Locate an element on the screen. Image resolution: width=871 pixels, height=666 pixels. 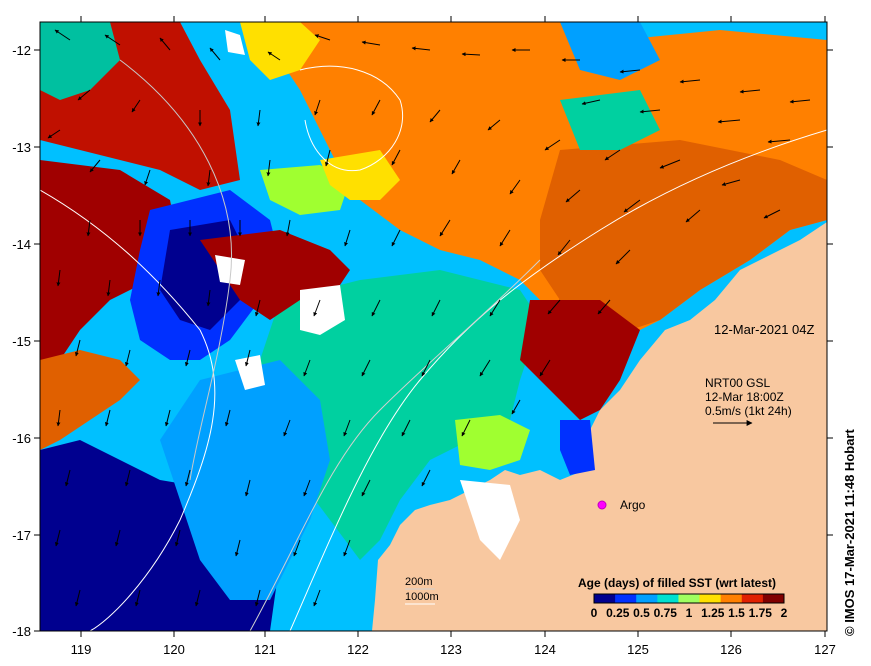
colorbar-tick-label: 0.25 is located at coordinates (618, 613).